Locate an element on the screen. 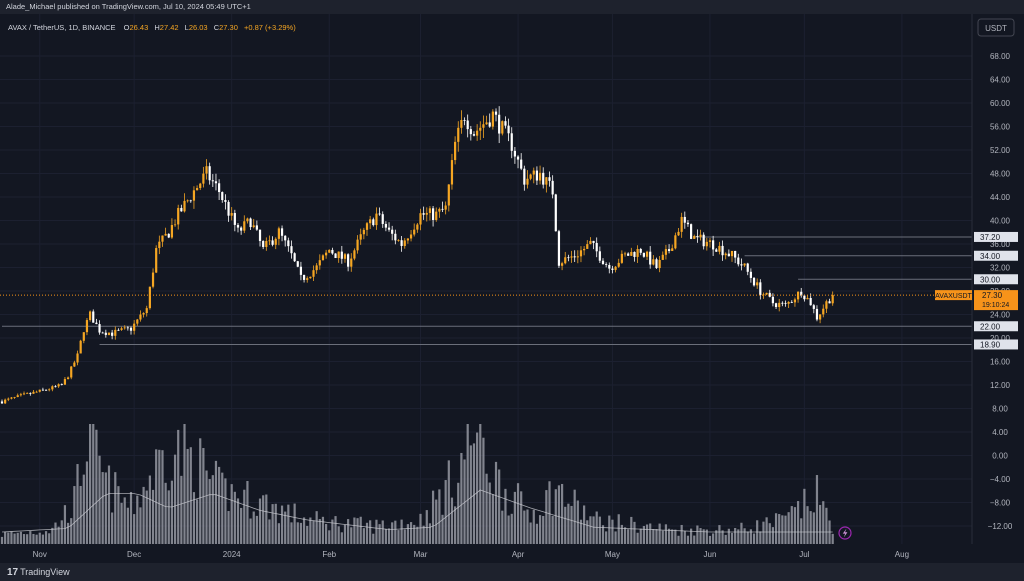 This screenshot has width=1024, height=581. time-tick-label: May is located at coordinates (612, 554).